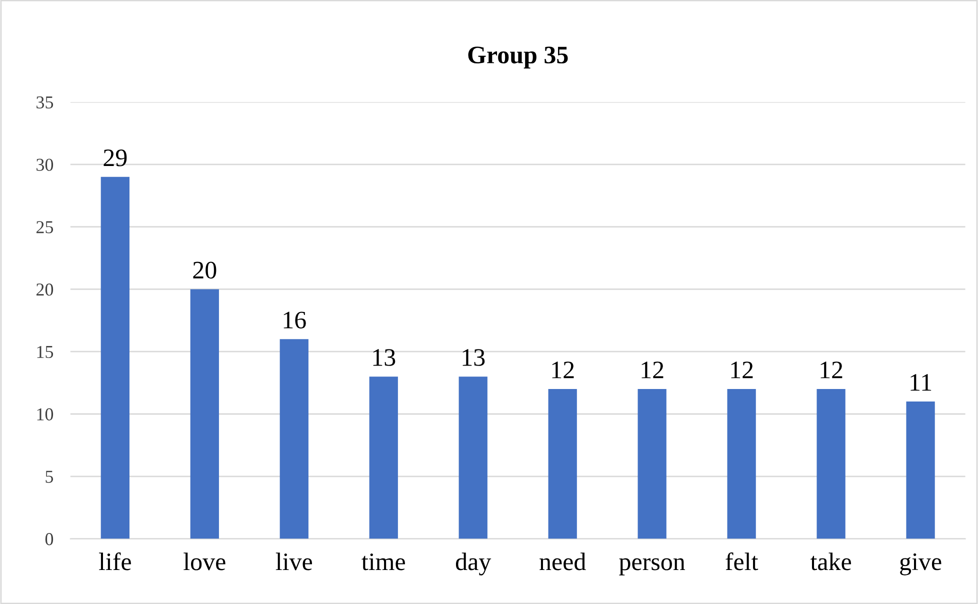  I want to click on data-label: 20, so click(204, 270).